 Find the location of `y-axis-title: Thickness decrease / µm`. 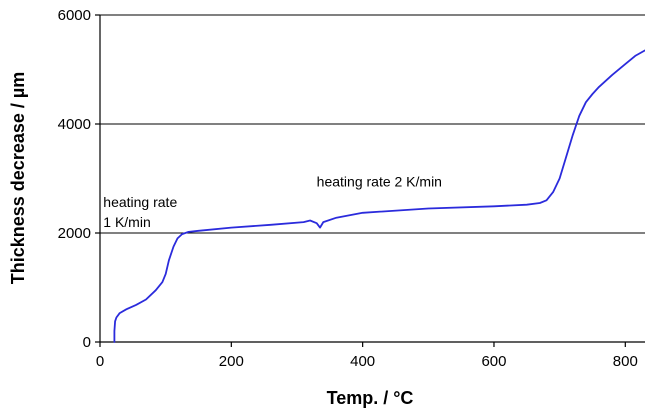

y-axis-title: Thickness decrease / µm is located at coordinates (18, 178).